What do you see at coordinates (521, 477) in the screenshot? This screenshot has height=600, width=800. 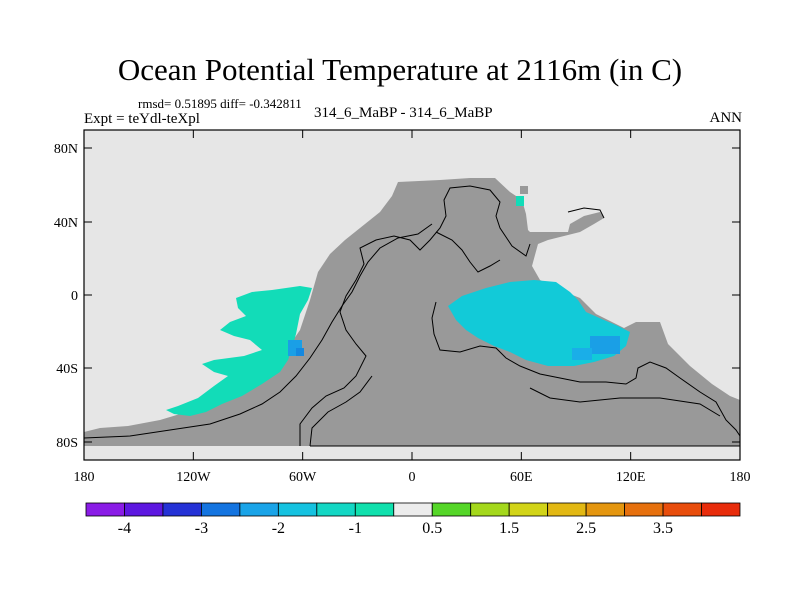 I see `lon-tick-label: 60E` at bounding box center [521, 477].